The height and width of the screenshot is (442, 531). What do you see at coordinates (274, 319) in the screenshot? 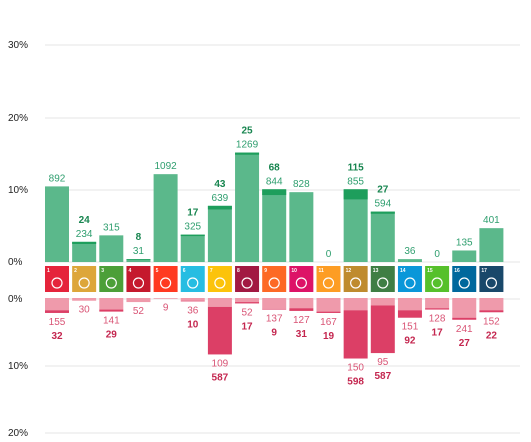
I see `data-label: 137` at bounding box center [274, 319].